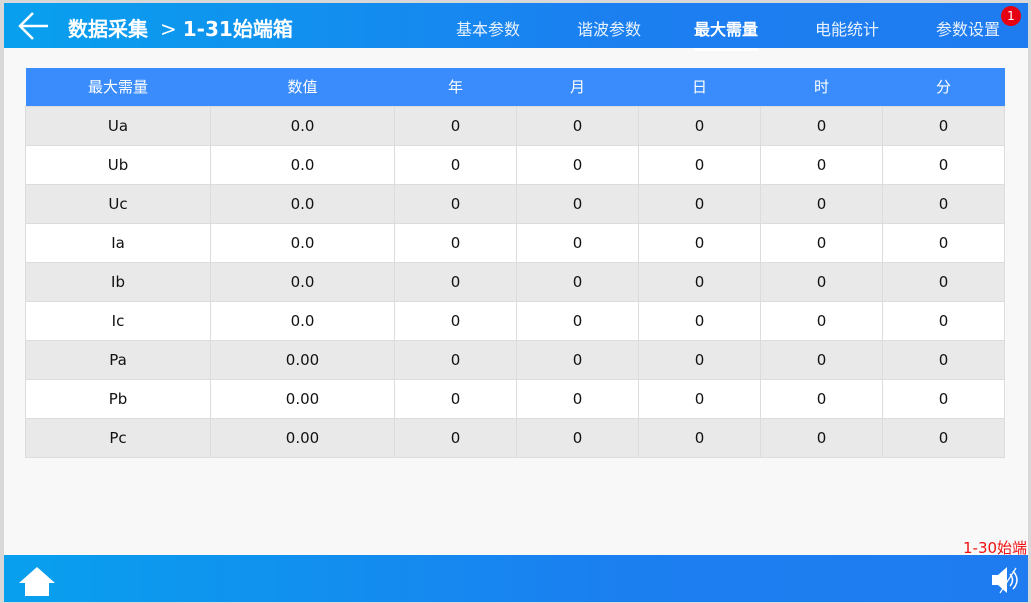 This screenshot has height=603, width=1031. What do you see at coordinates (37, 581) in the screenshot?
I see `home-icon` at bounding box center [37, 581].